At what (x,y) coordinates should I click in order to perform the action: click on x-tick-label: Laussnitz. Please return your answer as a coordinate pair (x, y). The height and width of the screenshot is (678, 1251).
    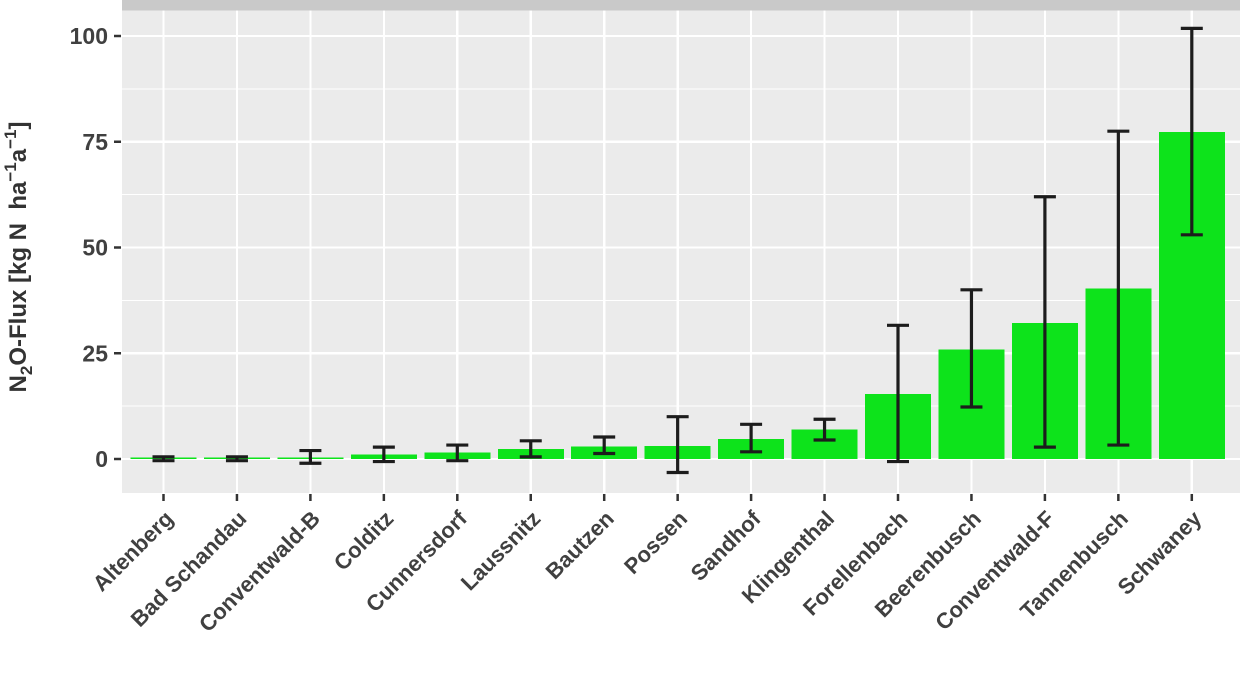
    Looking at the image, I should click on (500, 550).